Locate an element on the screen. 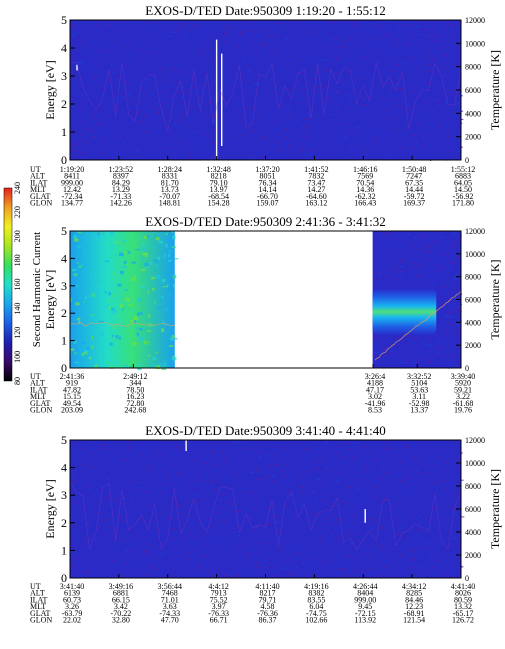 This screenshot has height=649, width=505. ephemeris-value: 13.32 is located at coordinates (463, 606).